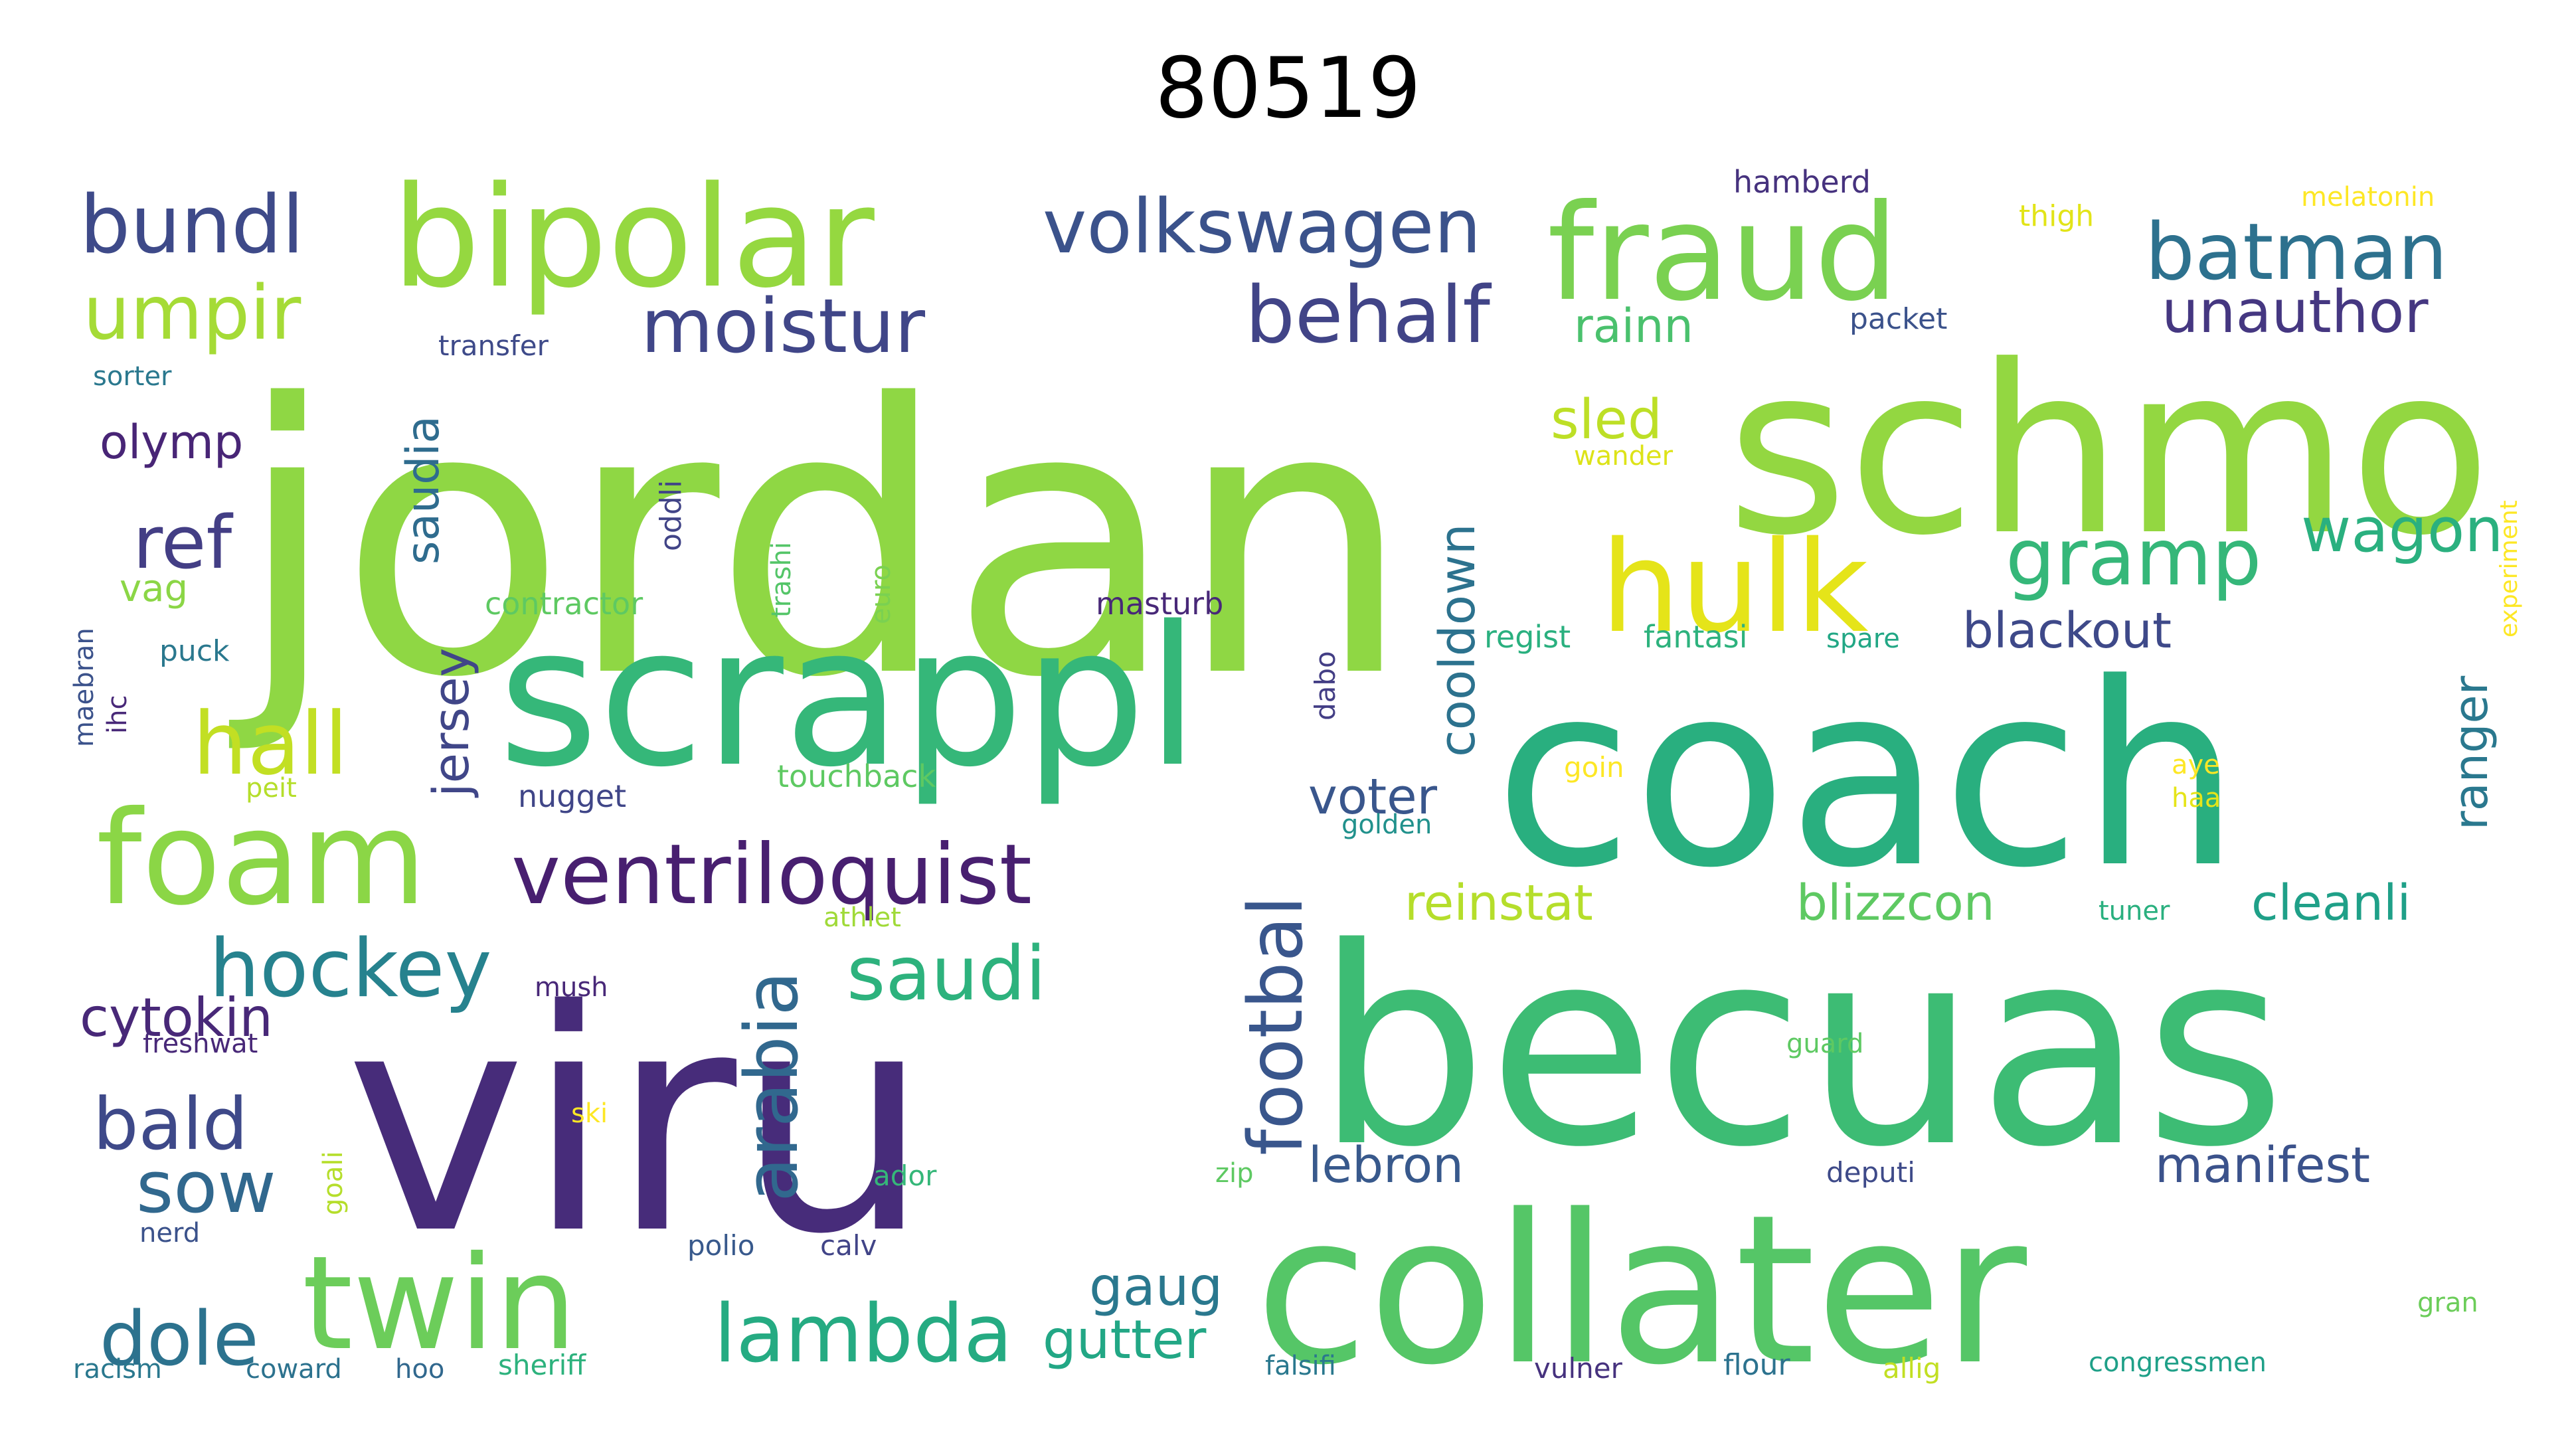 This screenshot has height=1453, width=2576. Describe the element at coordinates (2509, 569) in the screenshot. I see `word: experiment` at that location.